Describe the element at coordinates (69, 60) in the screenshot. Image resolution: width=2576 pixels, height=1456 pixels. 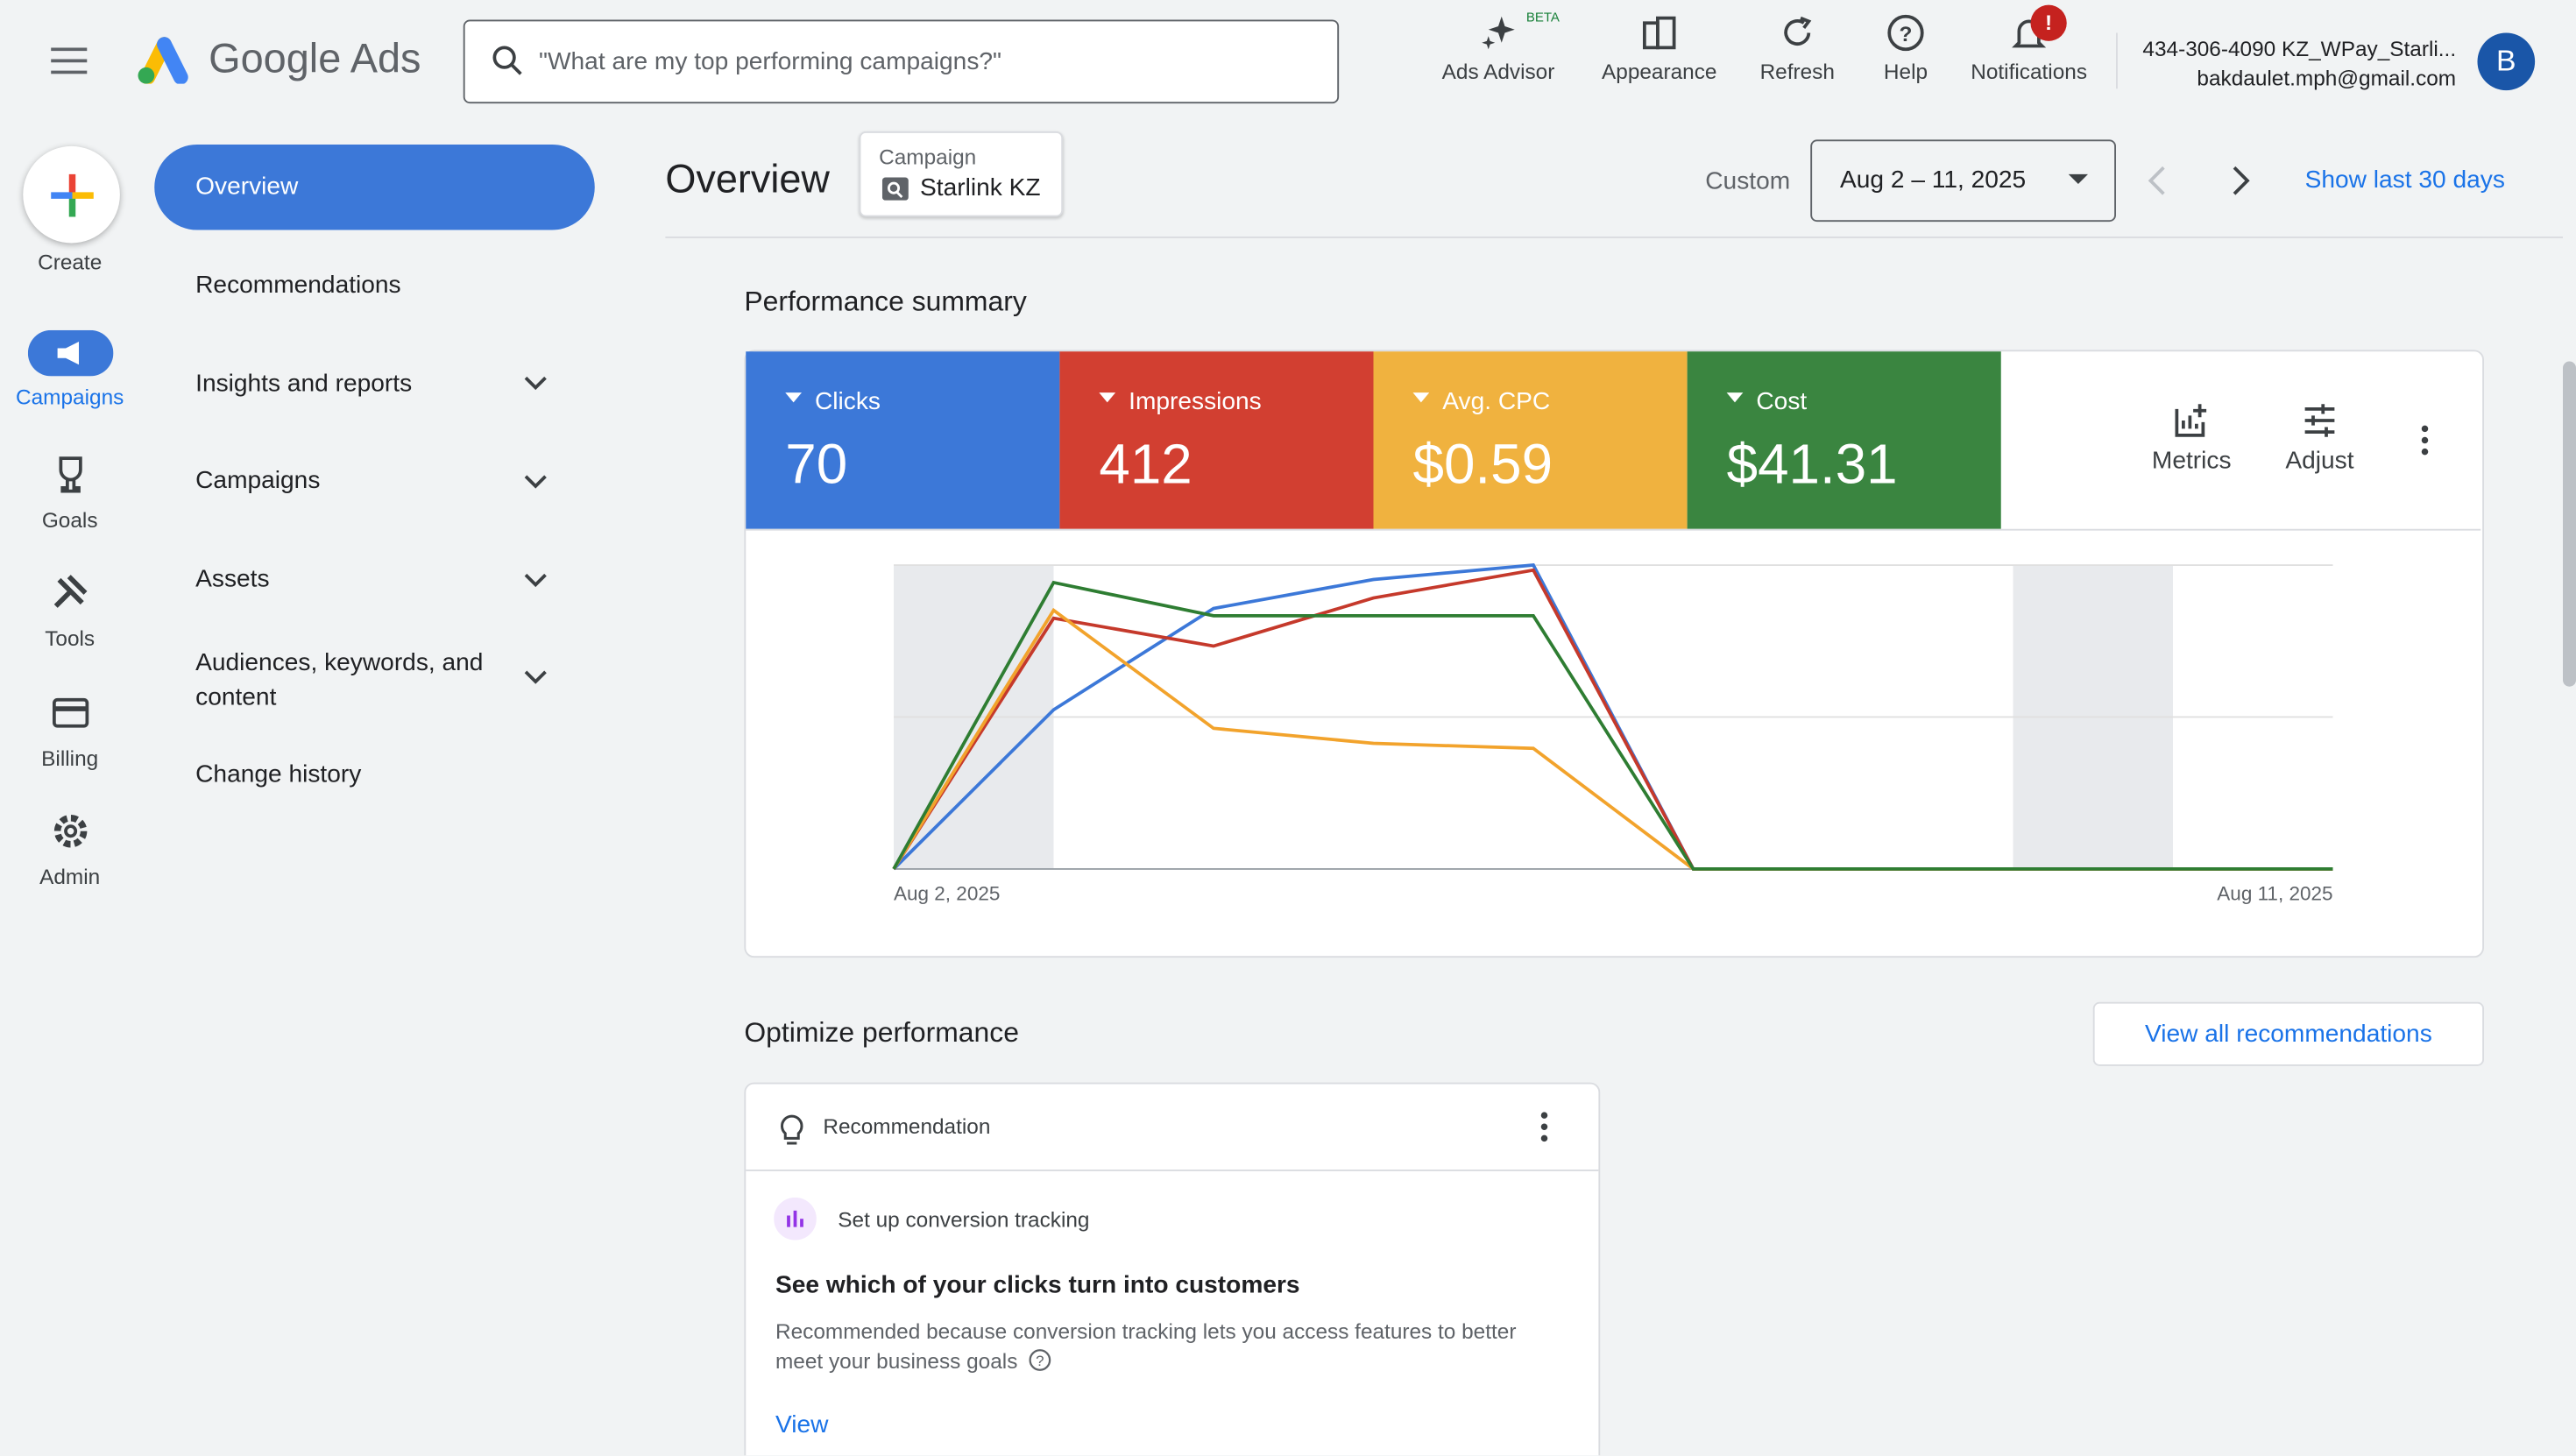
I see `menu-icon` at that location.